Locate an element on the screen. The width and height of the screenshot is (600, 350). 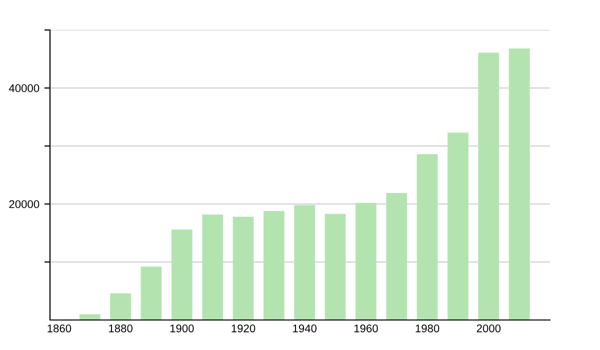
x-tick-label: 1980 is located at coordinates (428, 328).